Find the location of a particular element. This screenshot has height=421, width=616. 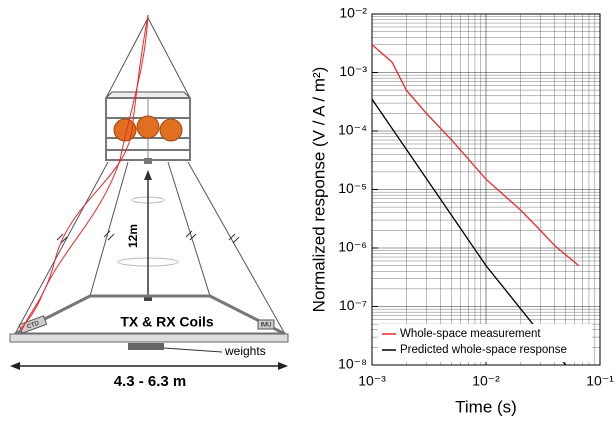

weight is located at coordinates (146, 346).